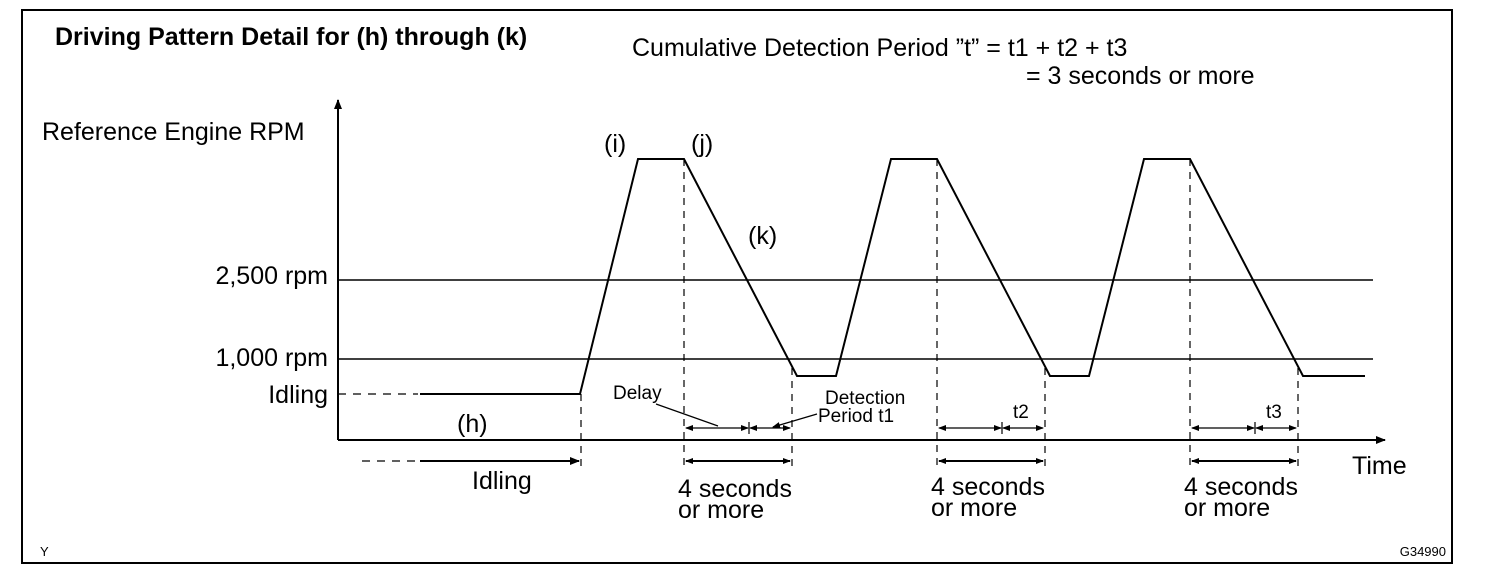 The image size is (1504, 584). What do you see at coordinates (856, 416) in the screenshot?
I see `detection-label-line-2: Period t1` at bounding box center [856, 416].